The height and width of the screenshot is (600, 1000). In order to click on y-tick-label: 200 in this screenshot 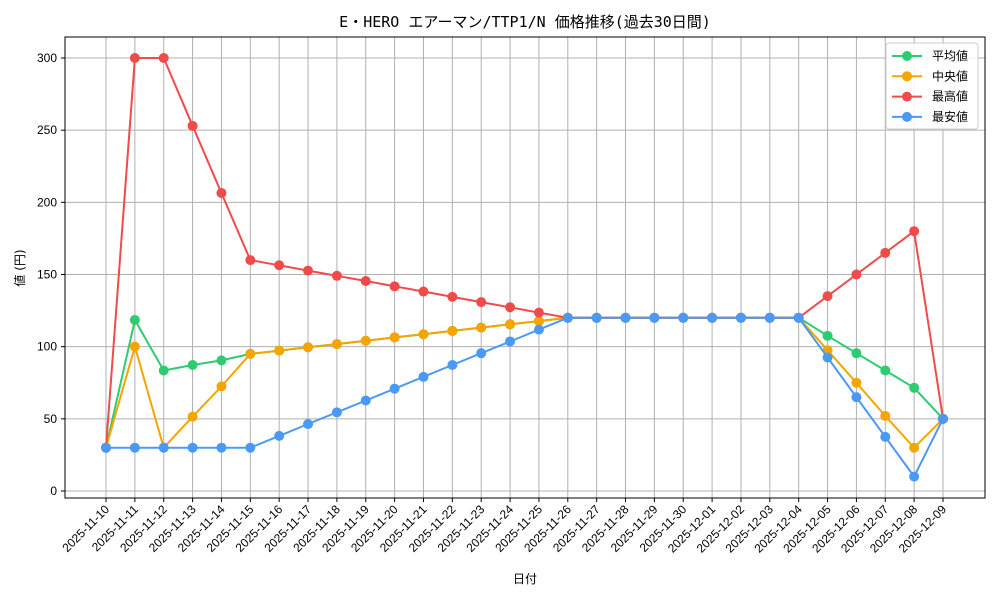, I will do `click(47, 202)`.